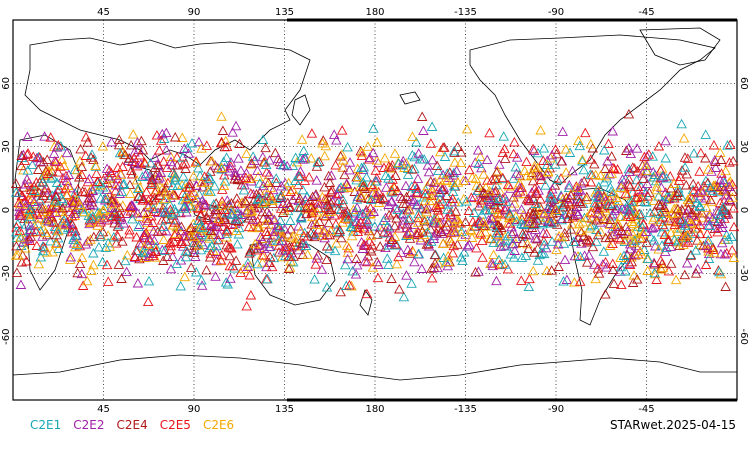 This screenshot has width=750, height=450. Describe the element at coordinates (218, 425) in the screenshot. I see `legend-entry-c2e6: C2E6` at that location.